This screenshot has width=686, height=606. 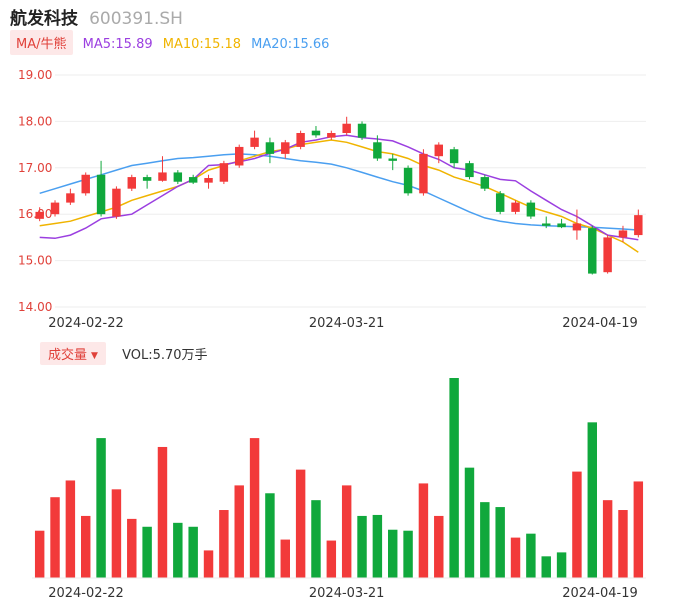 I want to click on caret-down-icon: ▼, so click(x=94, y=356).